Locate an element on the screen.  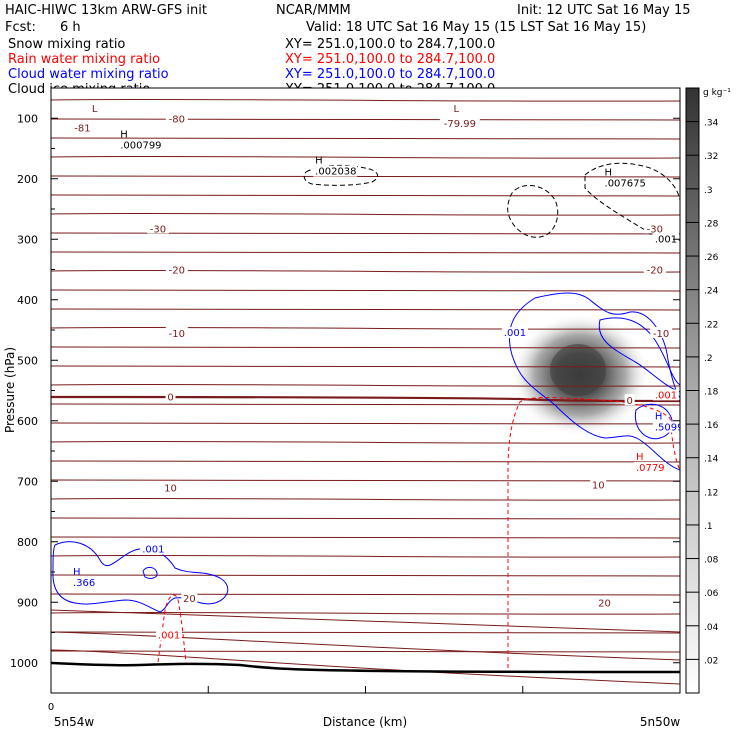
terrain-line is located at coordinates (365, 667).